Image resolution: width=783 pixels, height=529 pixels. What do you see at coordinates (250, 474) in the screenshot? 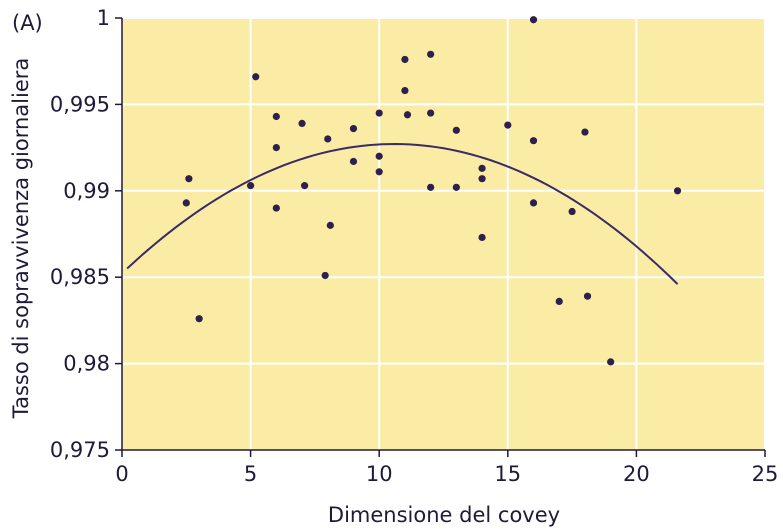
I see `x-tick-label: 5` at bounding box center [250, 474].